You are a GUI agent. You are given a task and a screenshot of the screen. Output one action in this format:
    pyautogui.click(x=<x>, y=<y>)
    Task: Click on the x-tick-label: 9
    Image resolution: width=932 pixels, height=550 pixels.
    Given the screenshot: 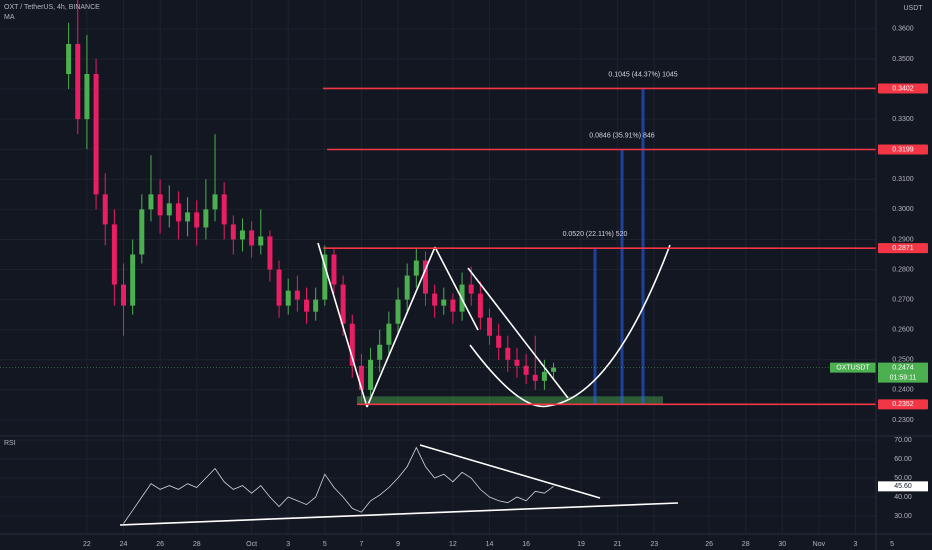 What is the action you would take?
    pyautogui.click(x=398, y=544)
    